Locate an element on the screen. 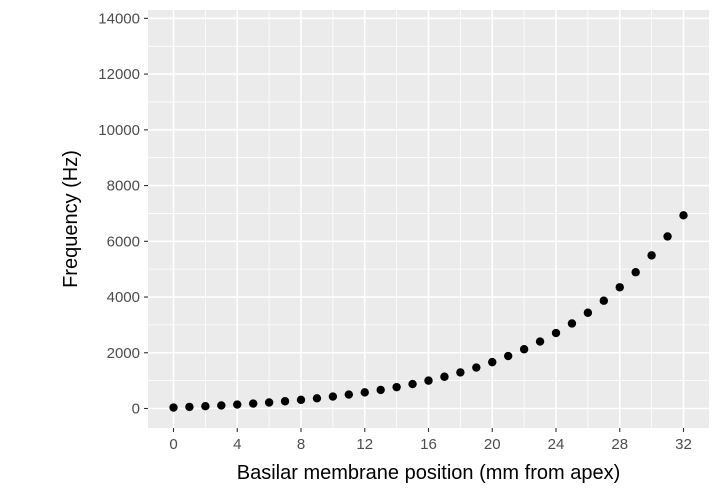 This screenshot has height=495, width=720. x-tick-label: 4 is located at coordinates (237, 444).